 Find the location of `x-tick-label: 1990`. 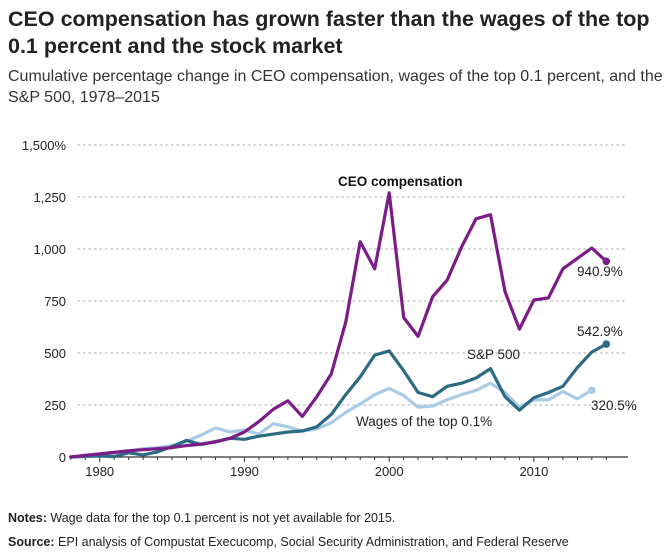

x-tick-label: 1990 is located at coordinates (244, 471).